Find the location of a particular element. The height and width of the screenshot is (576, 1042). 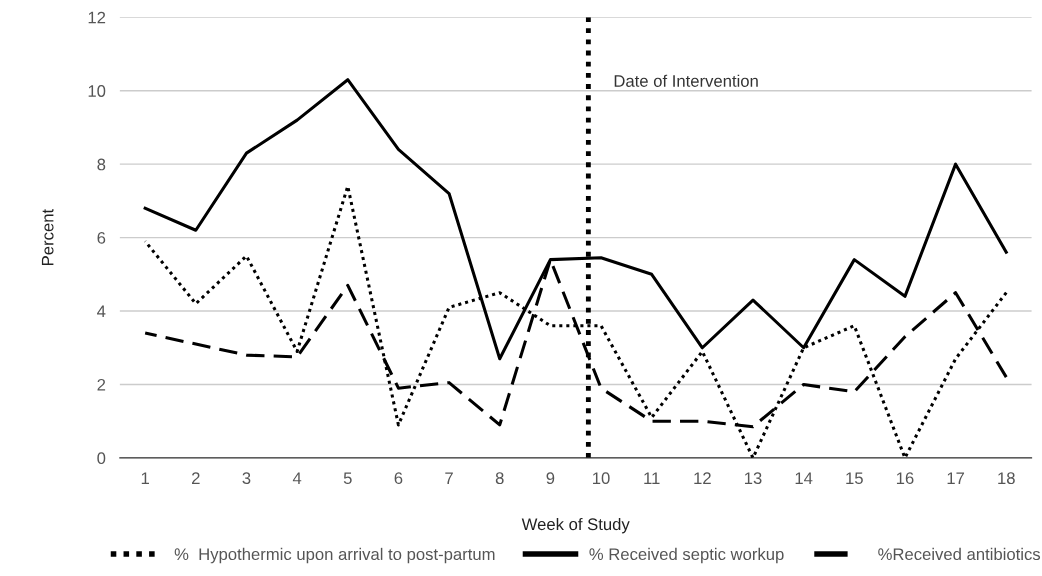

y-tick-label: 12 is located at coordinates (97, 17).